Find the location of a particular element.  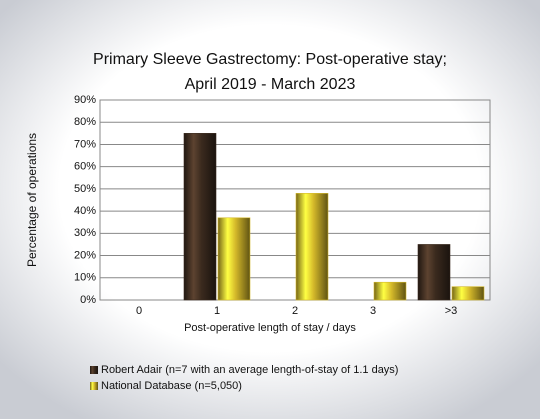

y-tick-label: 80% is located at coordinates (85, 122).